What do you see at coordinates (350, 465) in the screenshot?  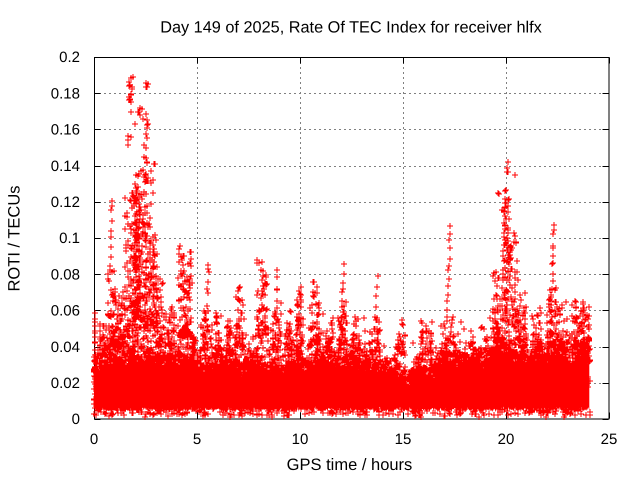 I see `svg-text: GPS time / hours` at bounding box center [350, 465].